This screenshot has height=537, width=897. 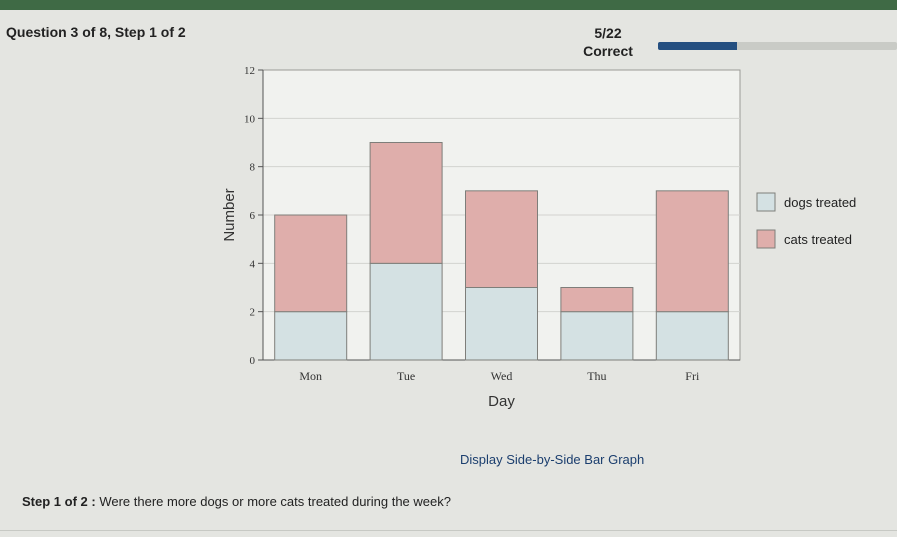 What do you see at coordinates (597, 336) in the screenshot?
I see `bar-thu-dogs` at bounding box center [597, 336].